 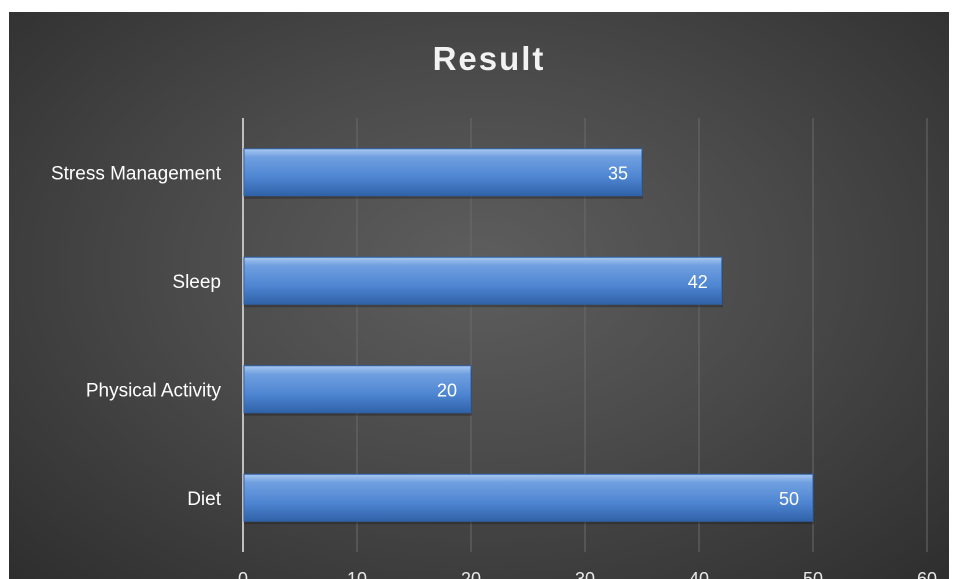 I want to click on data-label-physical-activity: 20, so click(x=447, y=390).